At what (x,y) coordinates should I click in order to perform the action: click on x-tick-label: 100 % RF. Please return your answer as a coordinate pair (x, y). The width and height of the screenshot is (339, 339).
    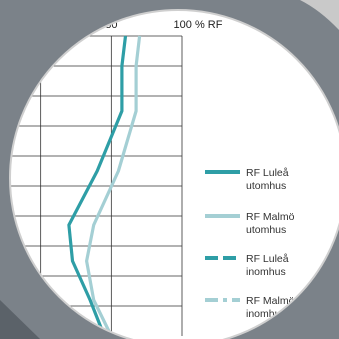
    Looking at the image, I should click on (198, 25).